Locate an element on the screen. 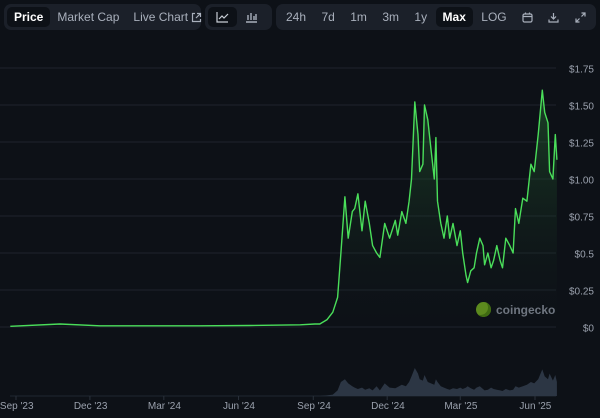 This screenshot has width=600, height=418. coingecko-watermark: coingecko is located at coordinates (515, 309).